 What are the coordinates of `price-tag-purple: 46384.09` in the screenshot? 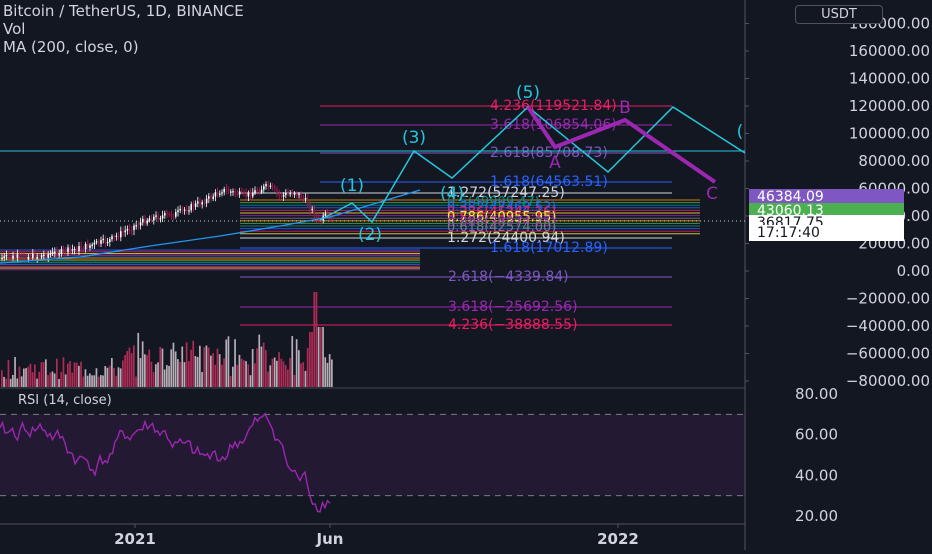 It's located at (826, 197).